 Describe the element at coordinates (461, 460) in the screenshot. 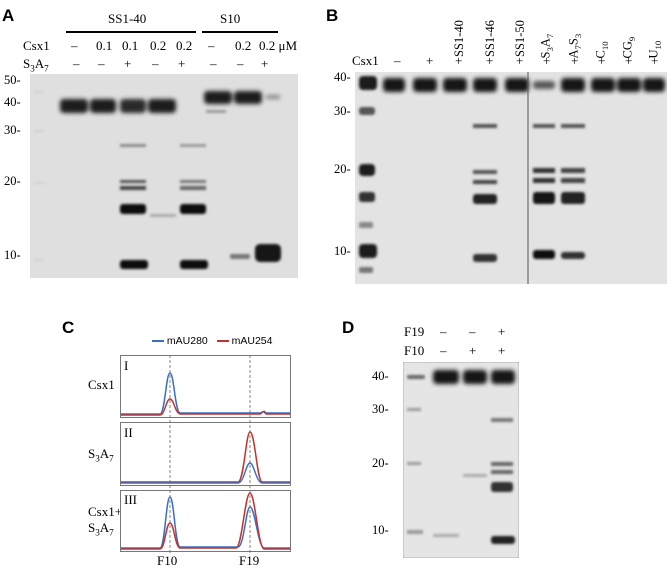

I see `panel-d-gel` at that location.